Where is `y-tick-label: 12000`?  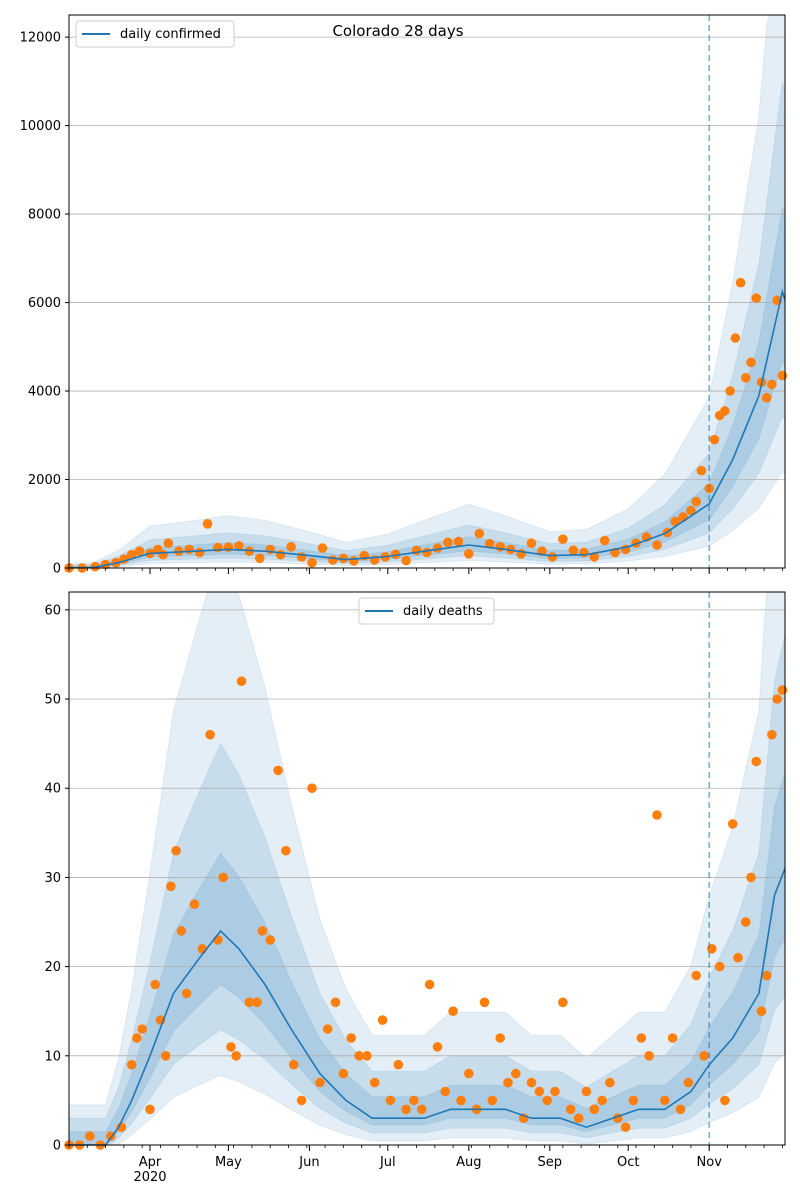 y-tick-label: 12000 is located at coordinates (40, 38).